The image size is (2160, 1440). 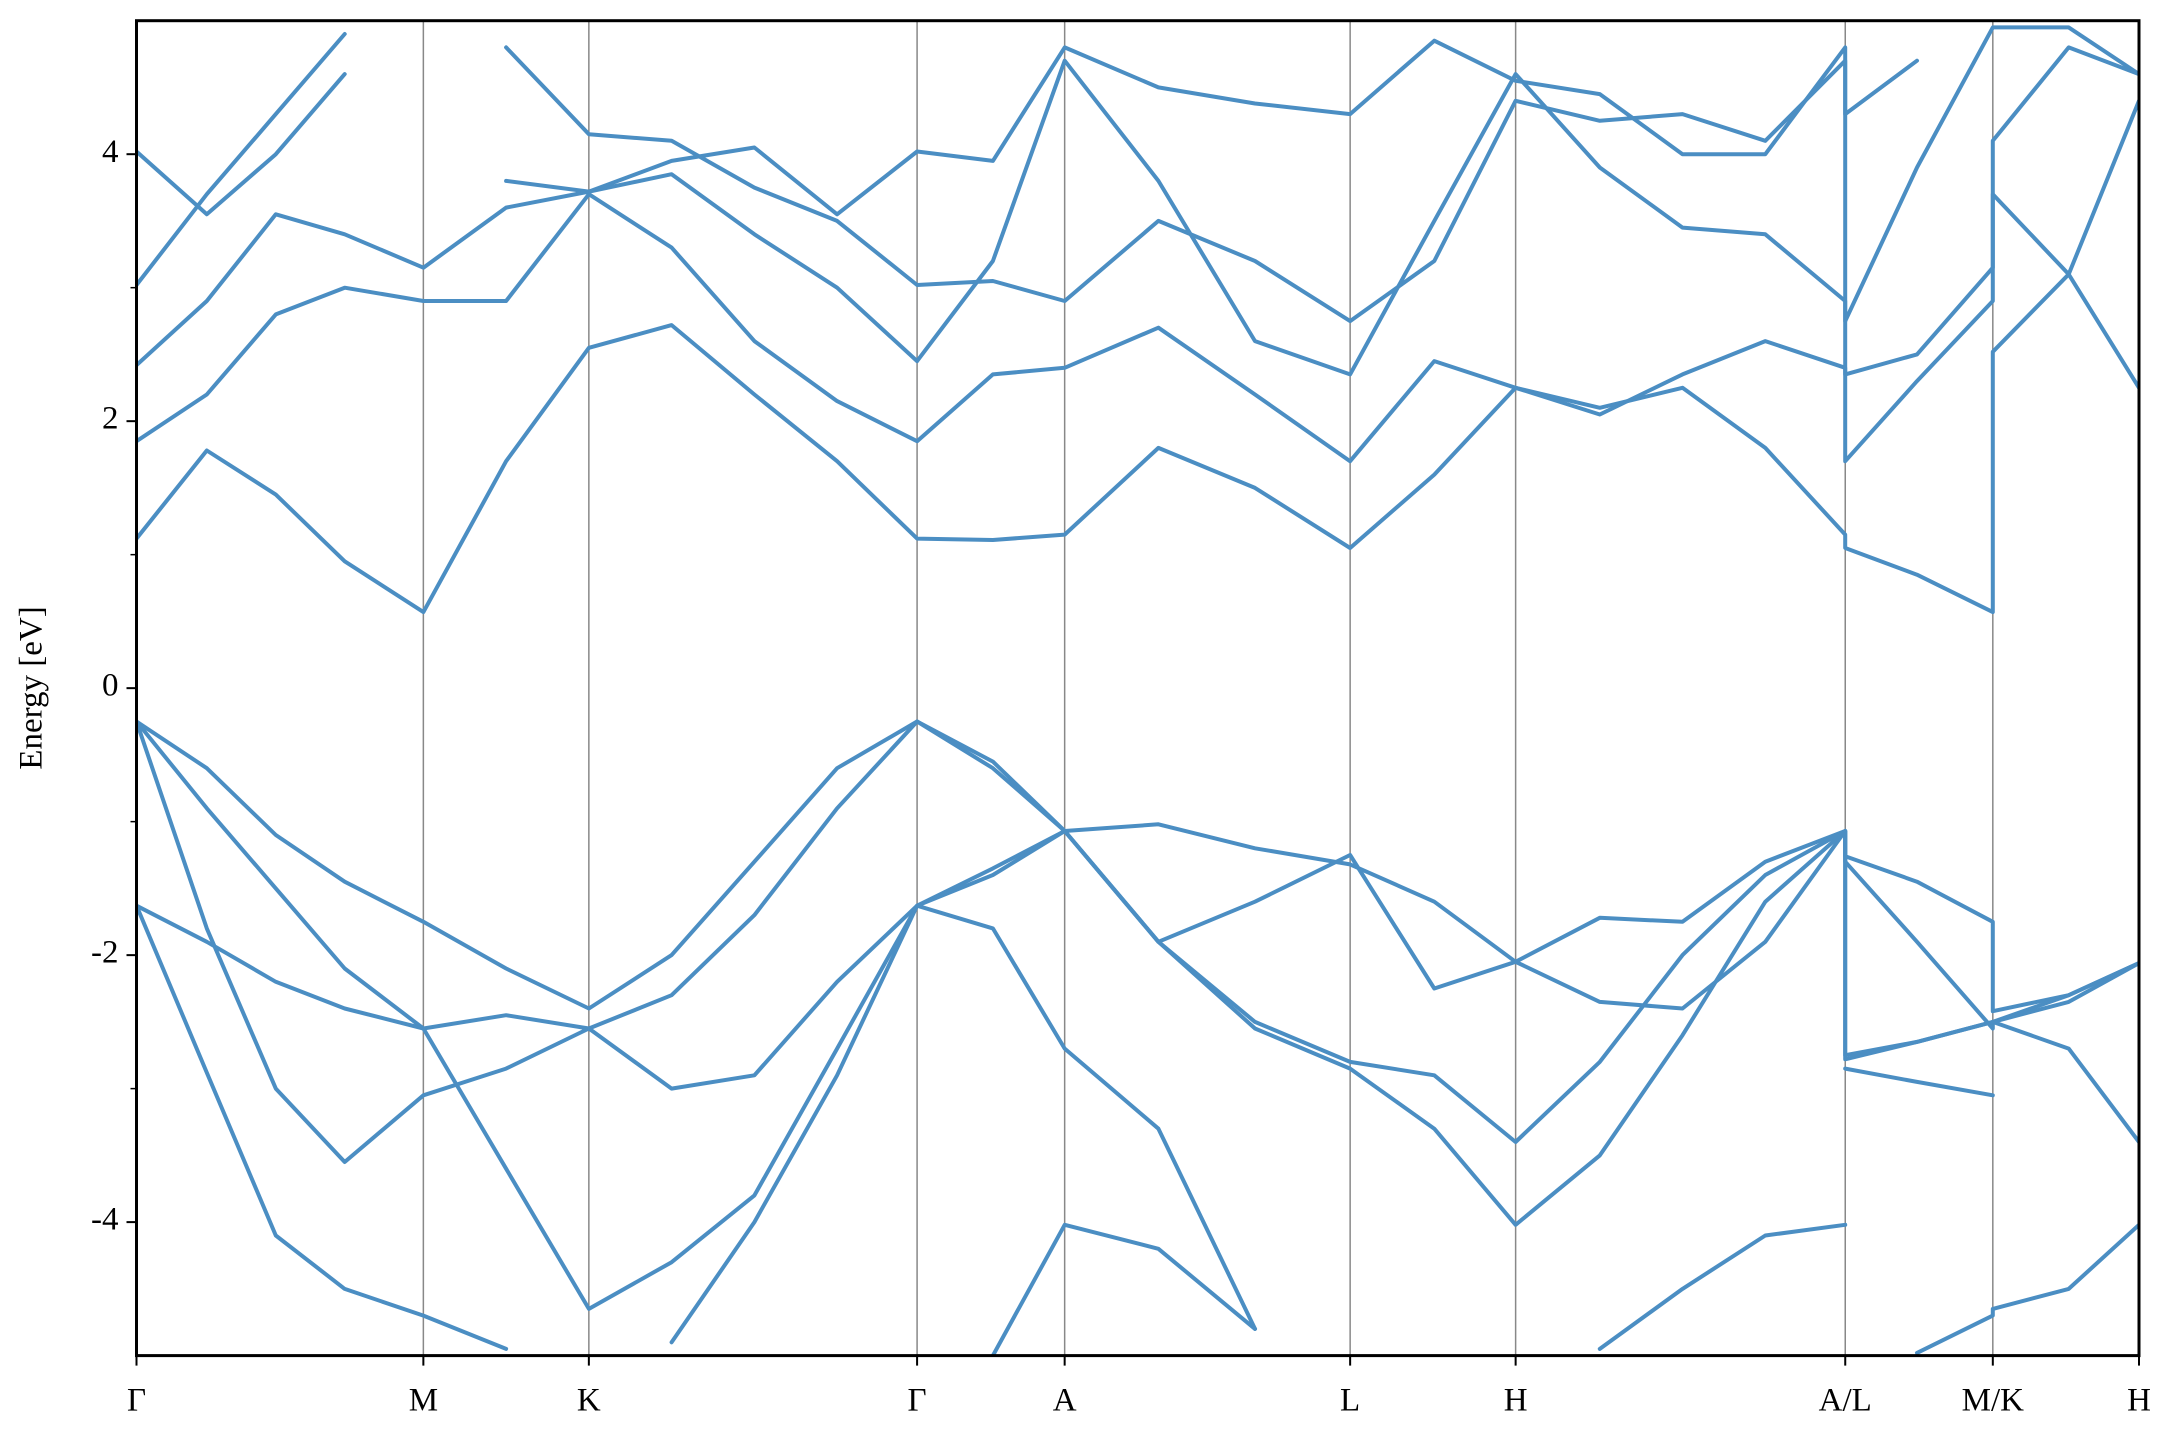 What do you see at coordinates (1350, 1401) in the screenshot?
I see `x-tick-label: L` at bounding box center [1350, 1401].